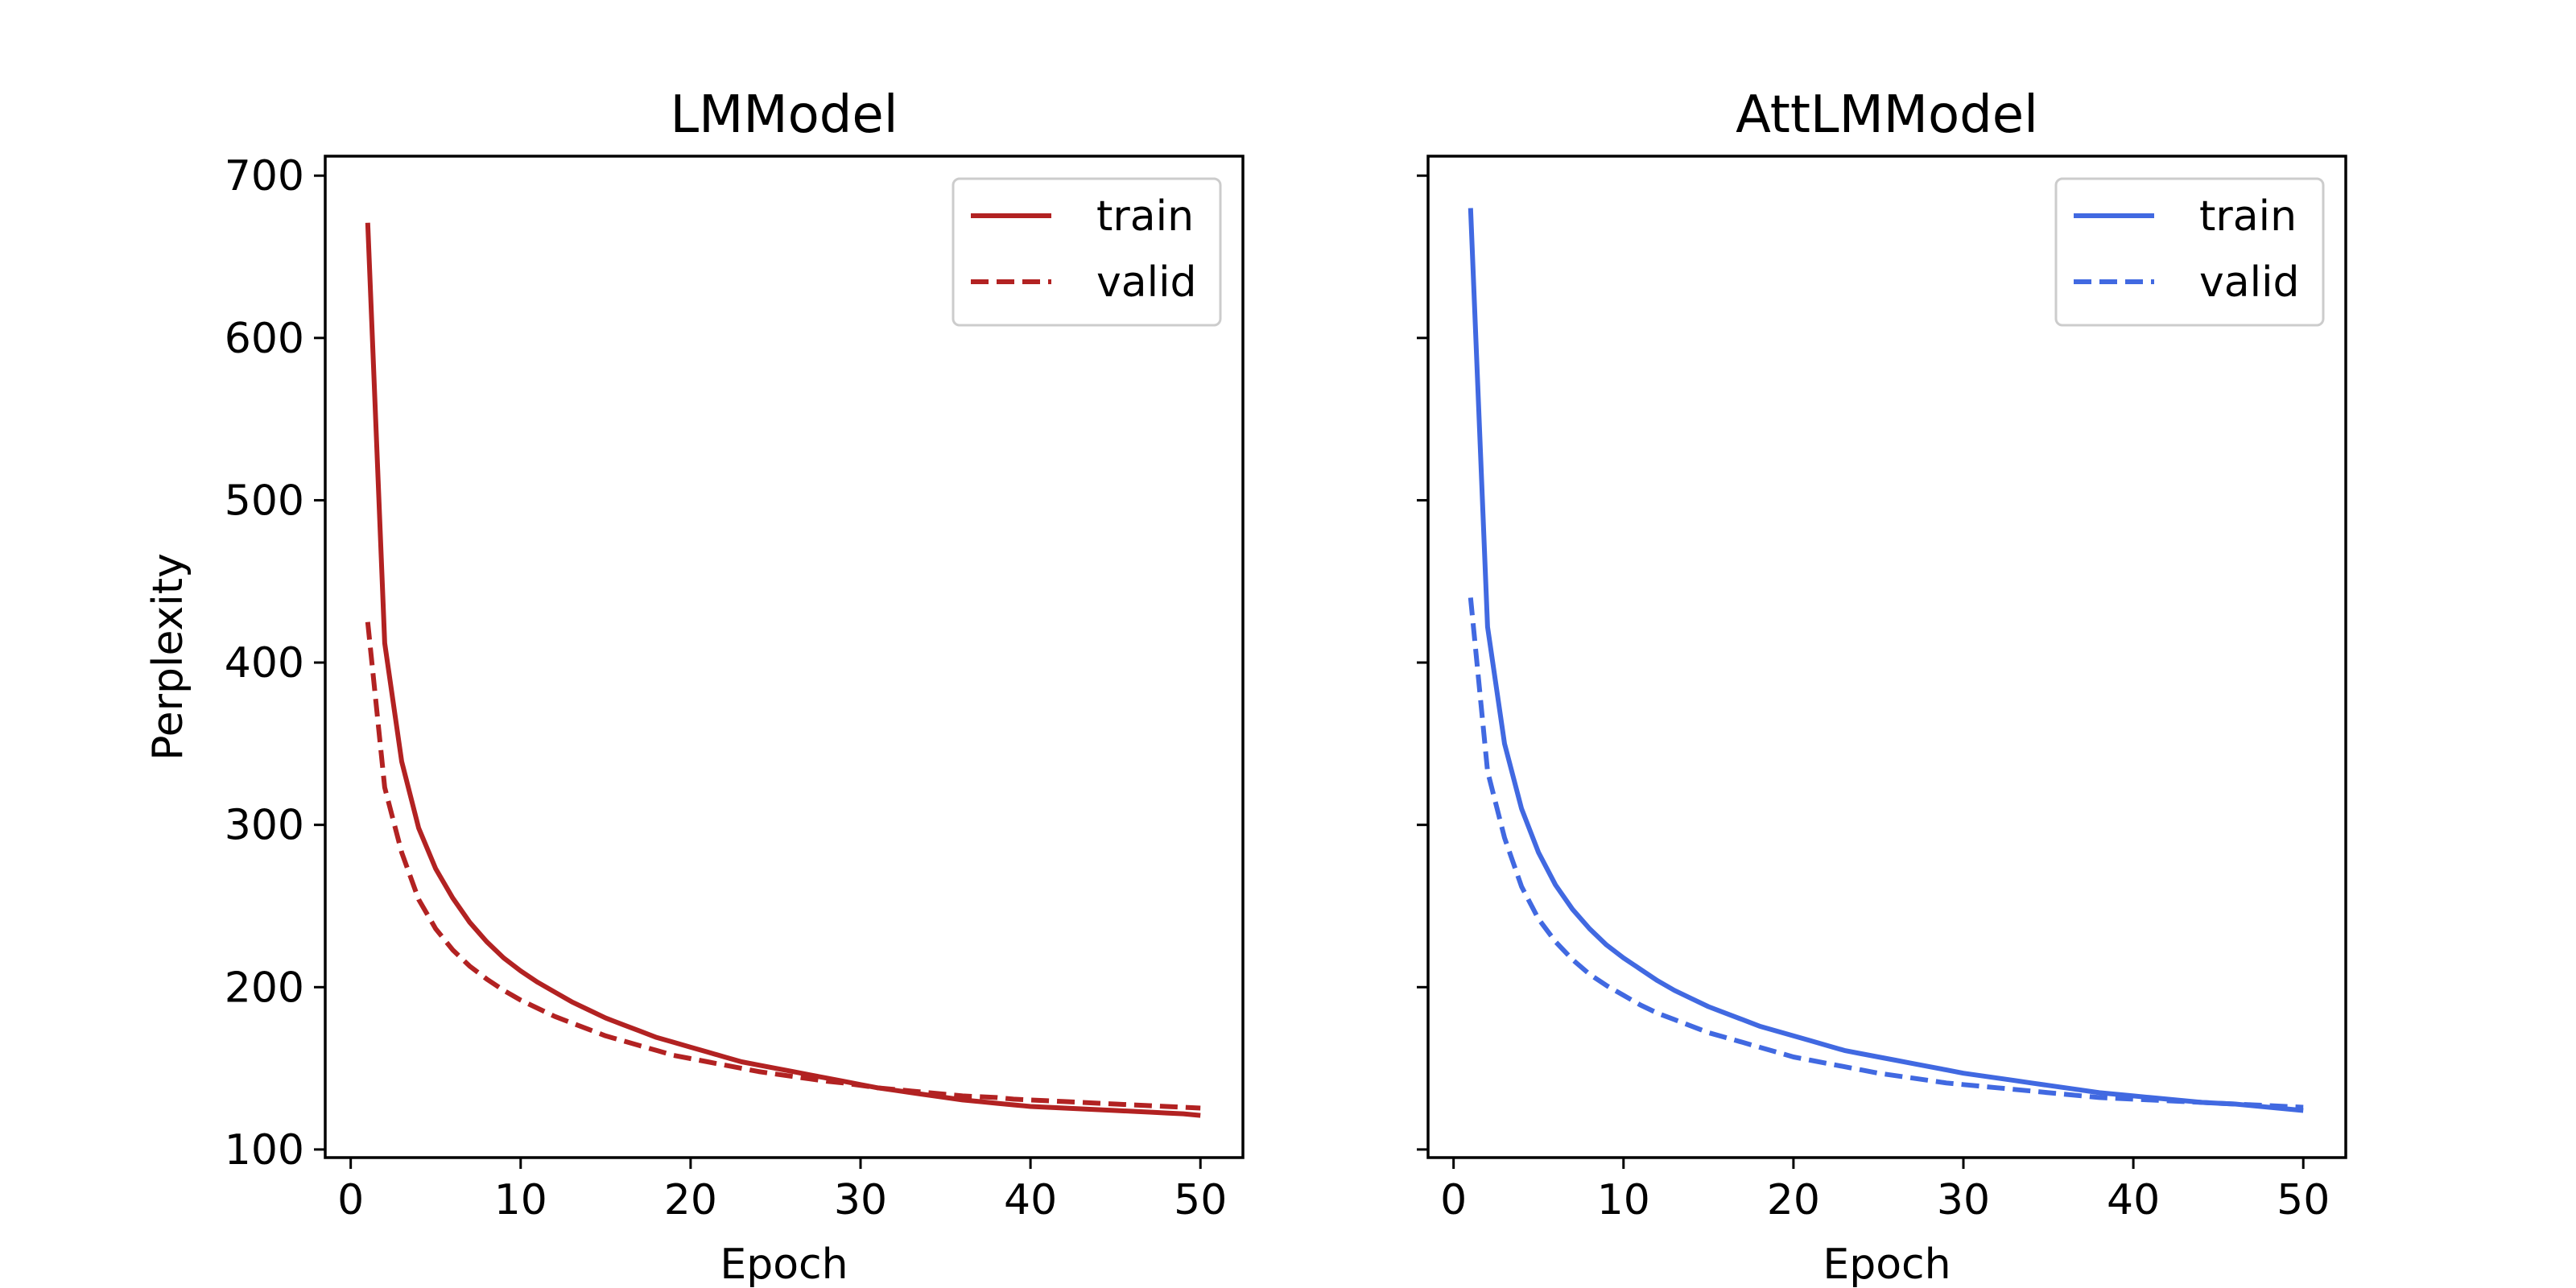 This screenshot has width=2576, height=1288. I want to click on chart-title: LMModel, so click(784, 115).